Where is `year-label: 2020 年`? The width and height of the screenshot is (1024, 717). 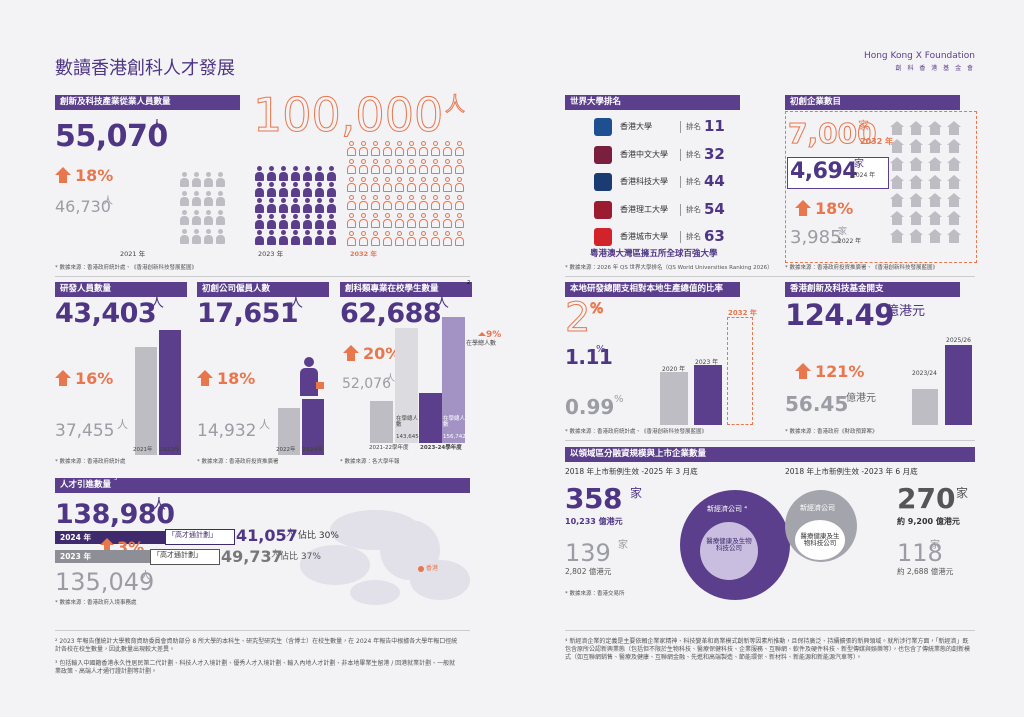 year-label: 2020 年 is located at coordinates (674, 369).